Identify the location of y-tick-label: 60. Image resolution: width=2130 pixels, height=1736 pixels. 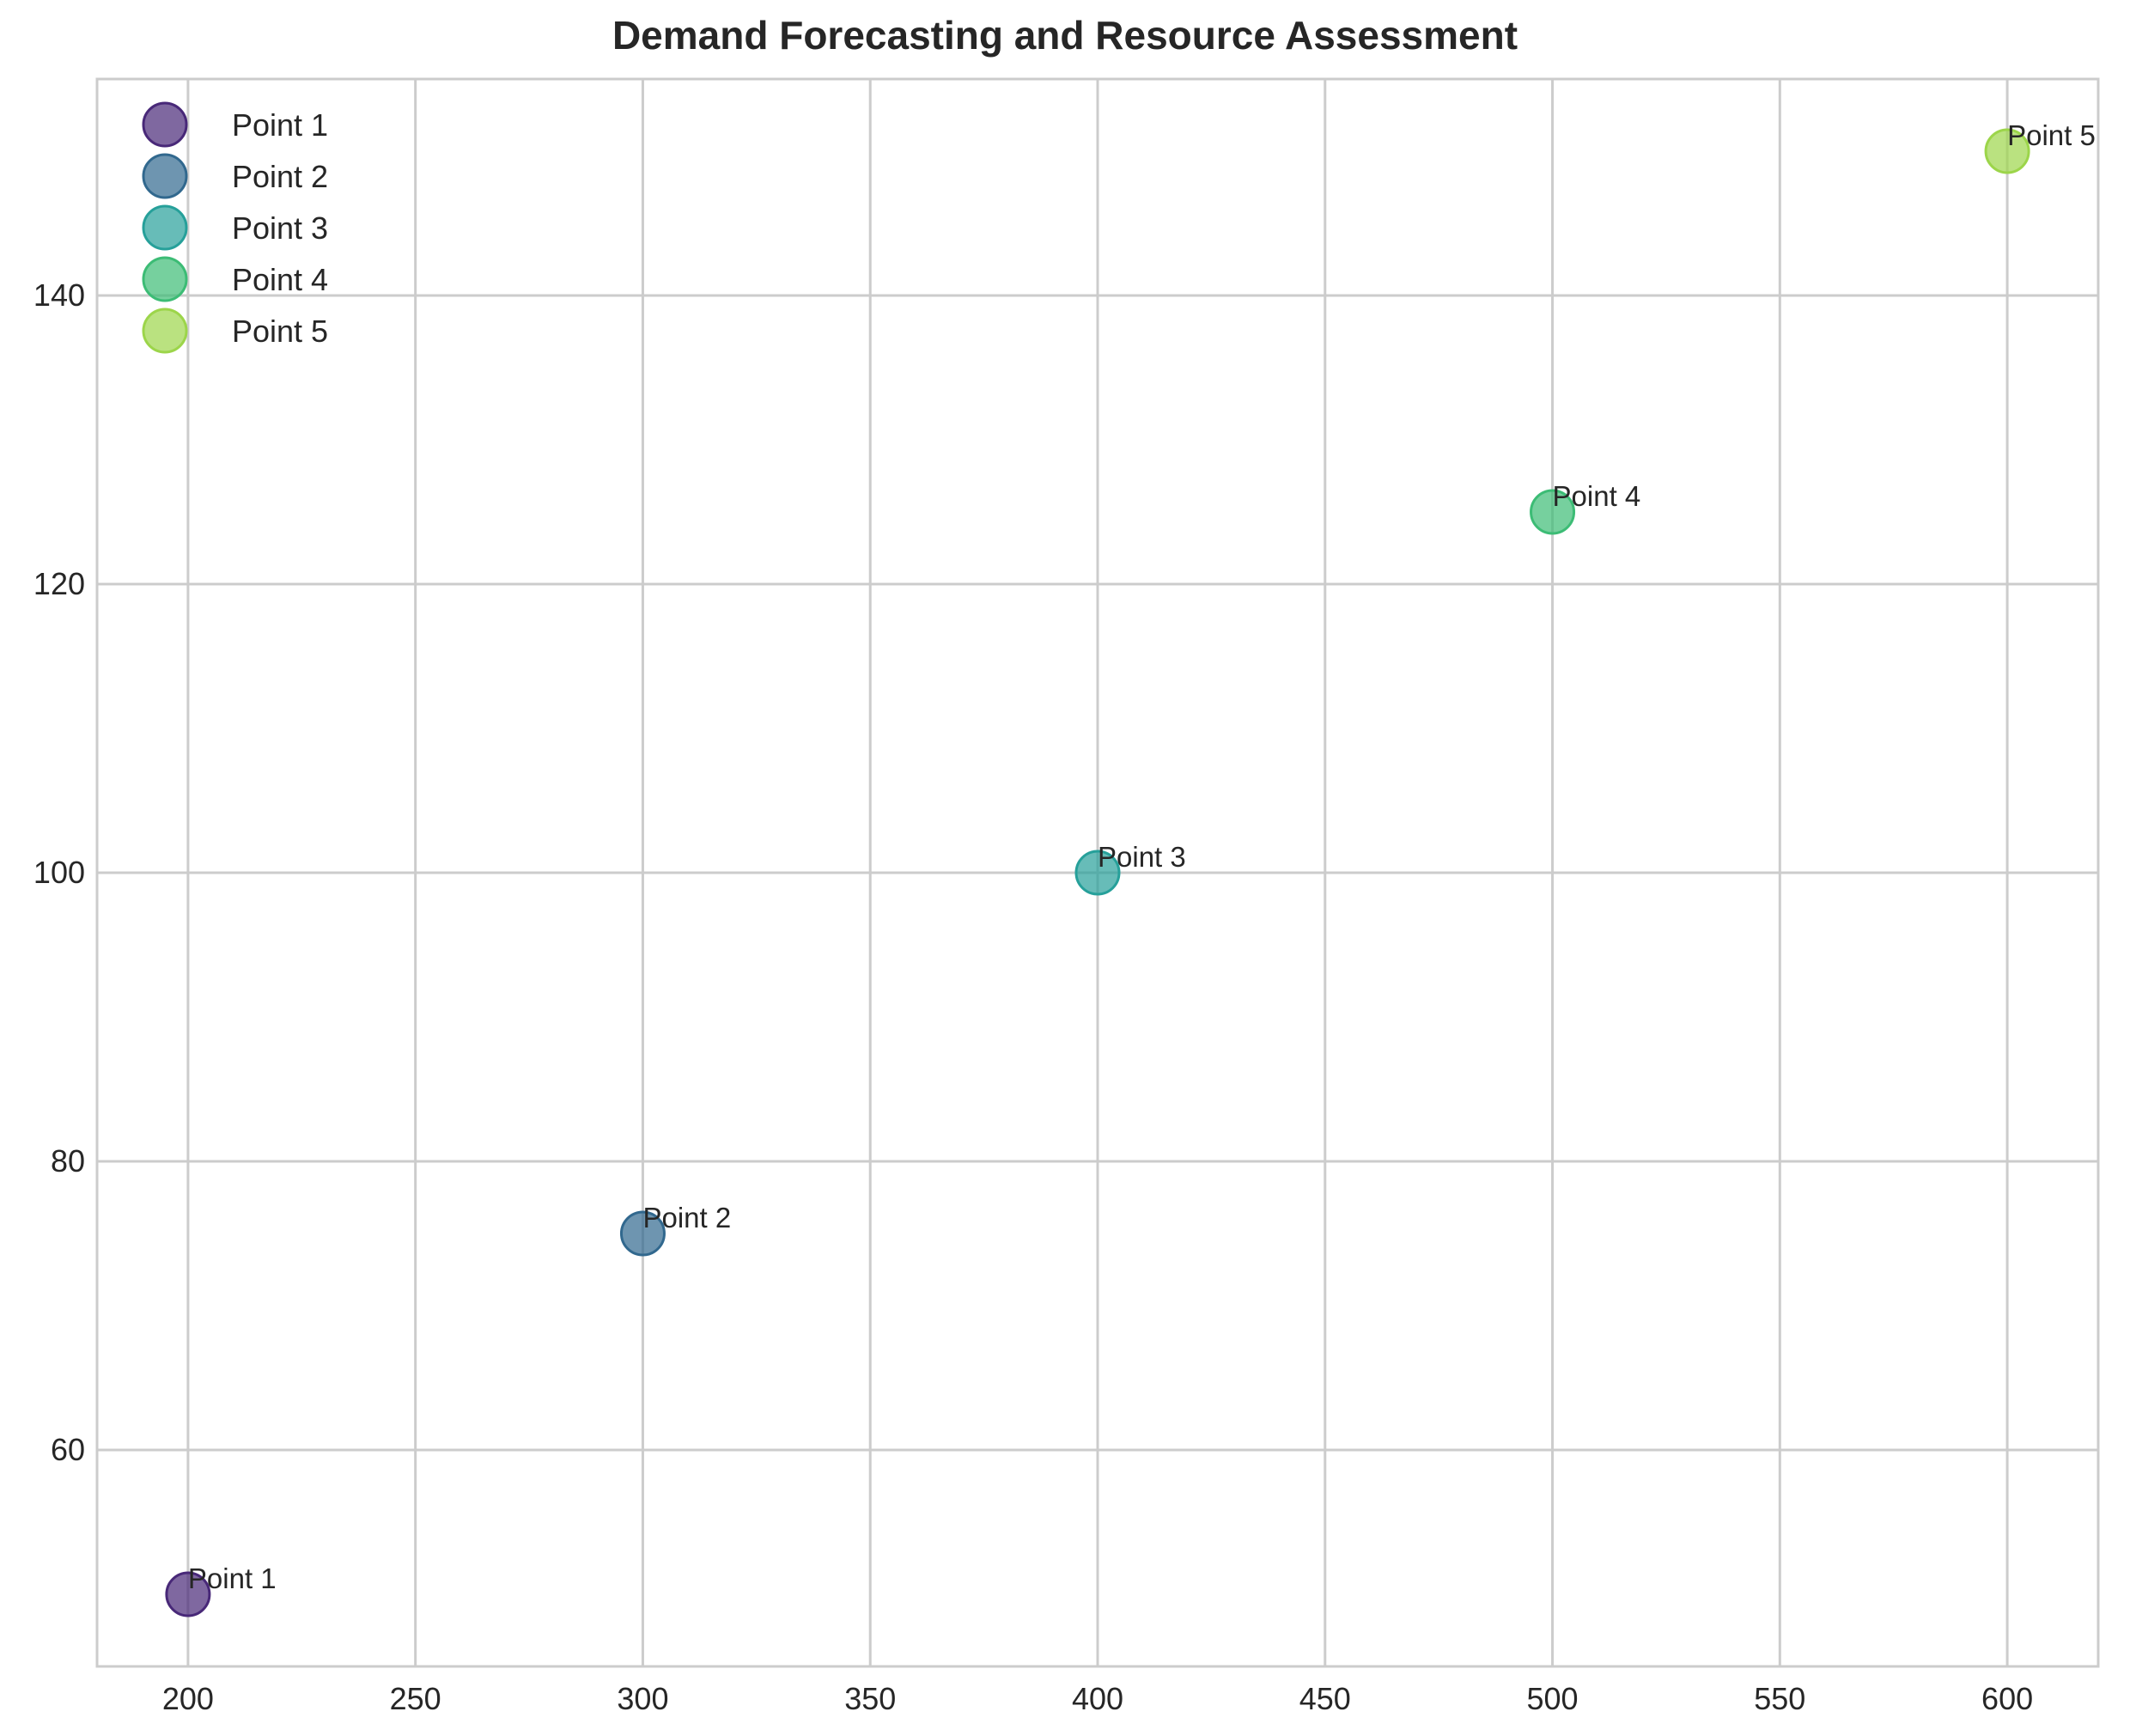
(68, 1449).